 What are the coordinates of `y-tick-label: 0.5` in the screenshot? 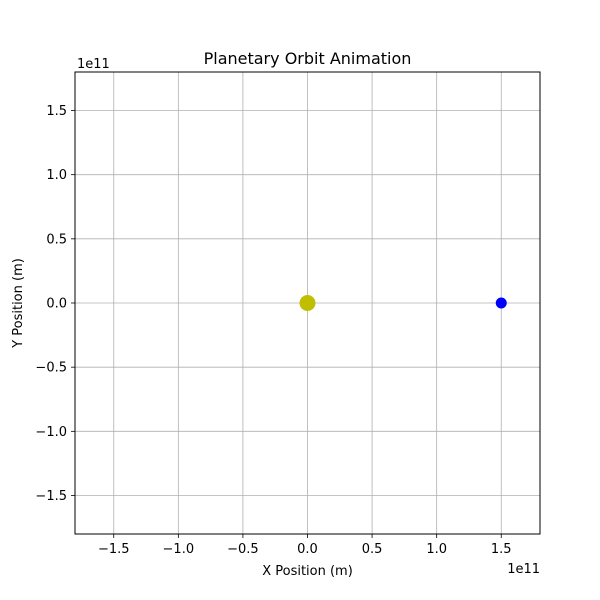 It's located at (56, 239).